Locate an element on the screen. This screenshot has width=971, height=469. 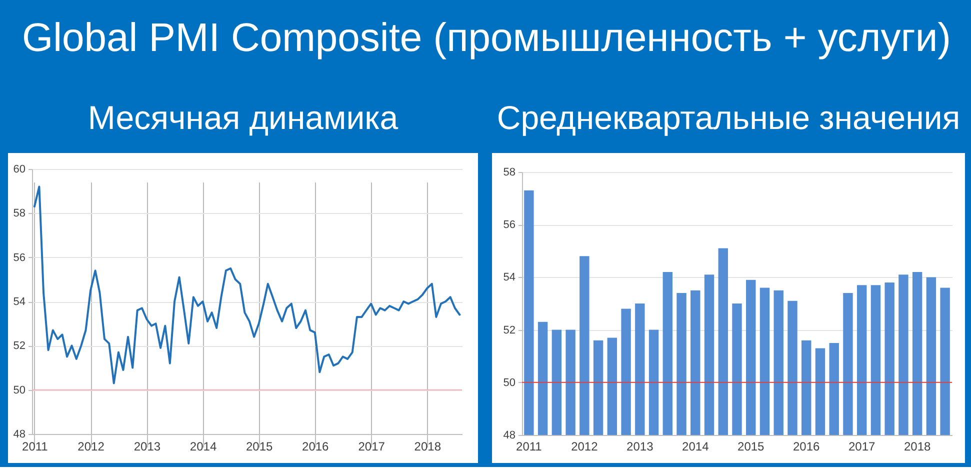
y-tick-label: 60 is located at coordinates (19, 170).